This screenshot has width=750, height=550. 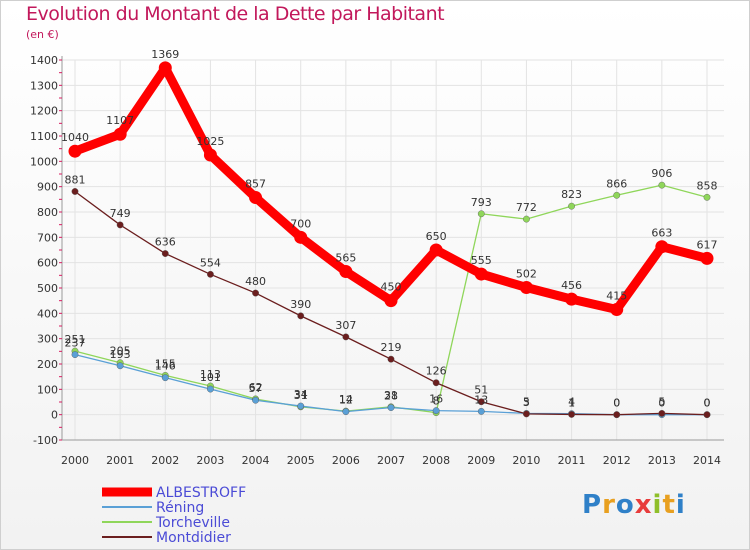 What do you see at coordinates (47, 212) in the screenshot?
I see `y-tick-label: 800` at bounding box center [47, 212].